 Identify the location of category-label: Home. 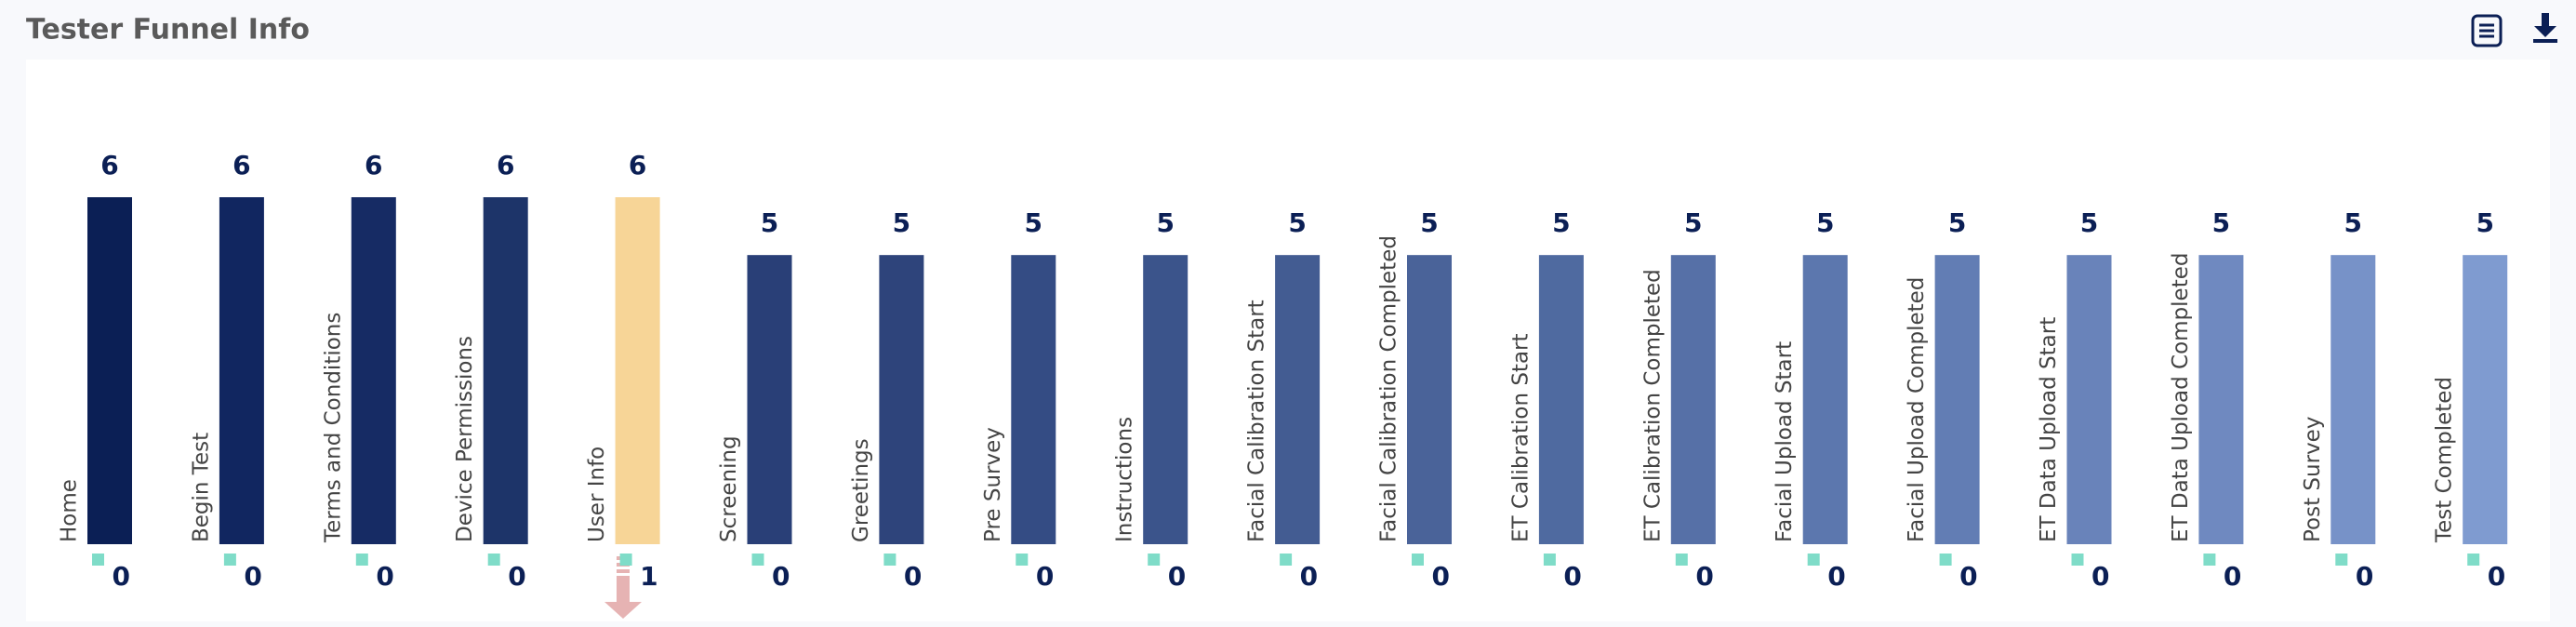
(70, 510).